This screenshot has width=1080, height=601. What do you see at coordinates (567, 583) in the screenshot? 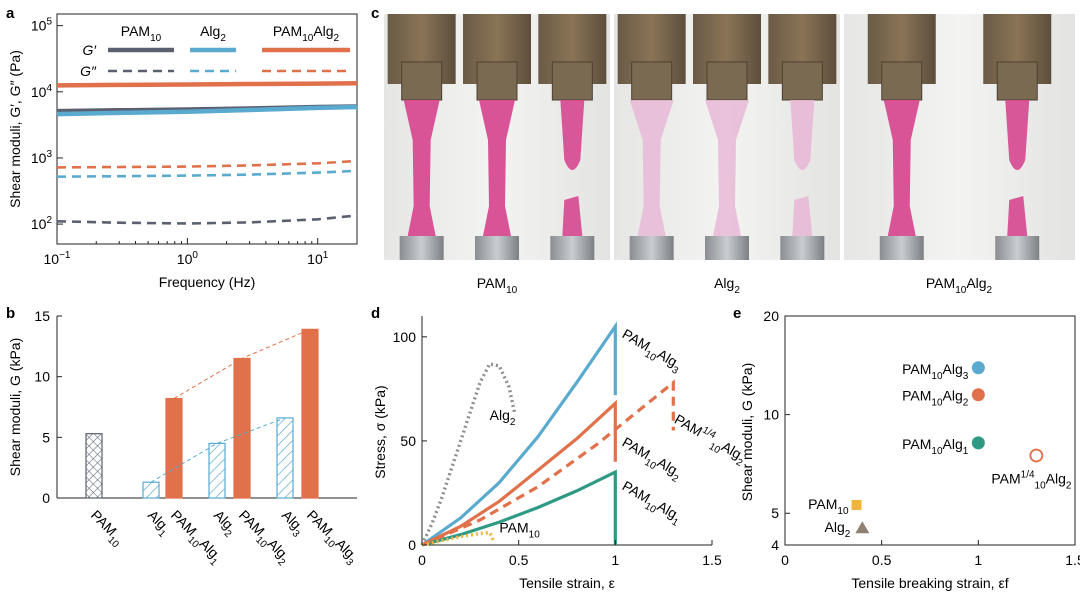
I see `panel-d-xlabel: Tensile strain, ε` at bounding box center [567, 583].